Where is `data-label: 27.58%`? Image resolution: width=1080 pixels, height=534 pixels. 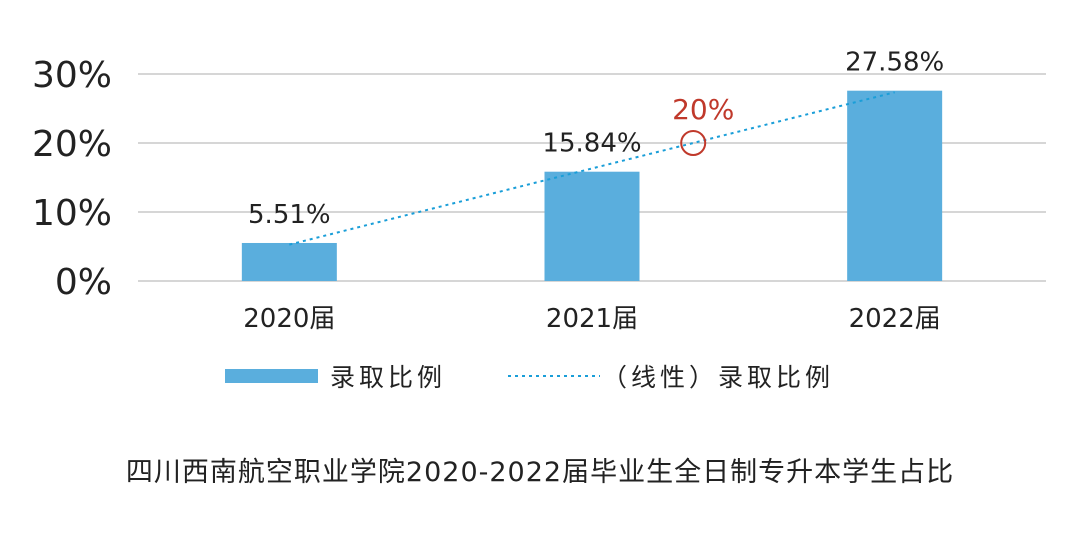 data-label: 27.58% is located at coordinates (894, 63).